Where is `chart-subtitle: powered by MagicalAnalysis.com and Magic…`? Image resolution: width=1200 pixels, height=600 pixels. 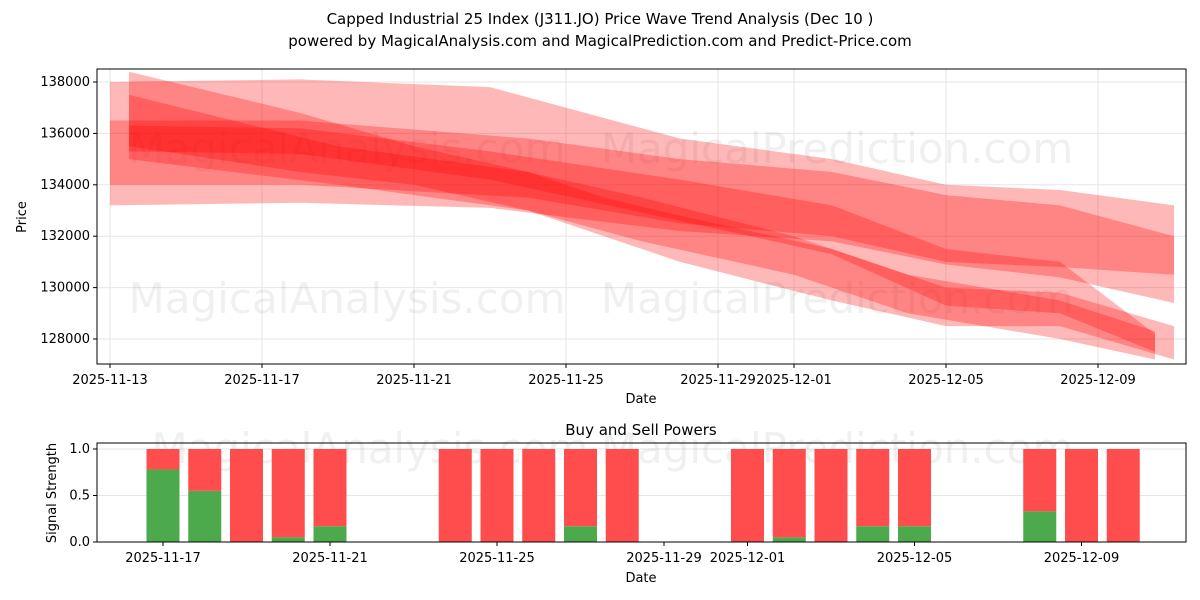
chart-subtitle: powered by MagicalAnalysis.com and Magic… is located at coordinates (600, 41).